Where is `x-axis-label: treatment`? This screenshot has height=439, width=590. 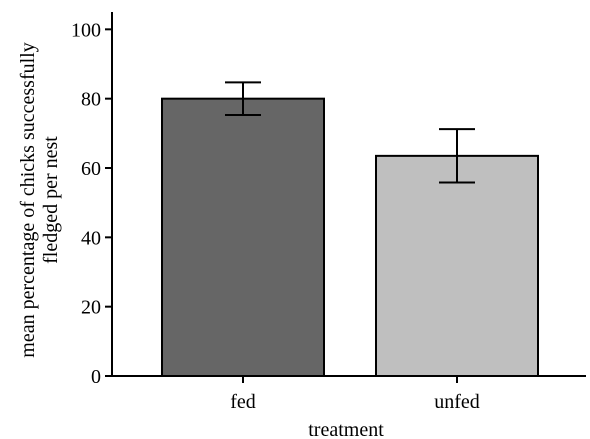 x-axis-label: treatment is located at coordinates (346, 429).